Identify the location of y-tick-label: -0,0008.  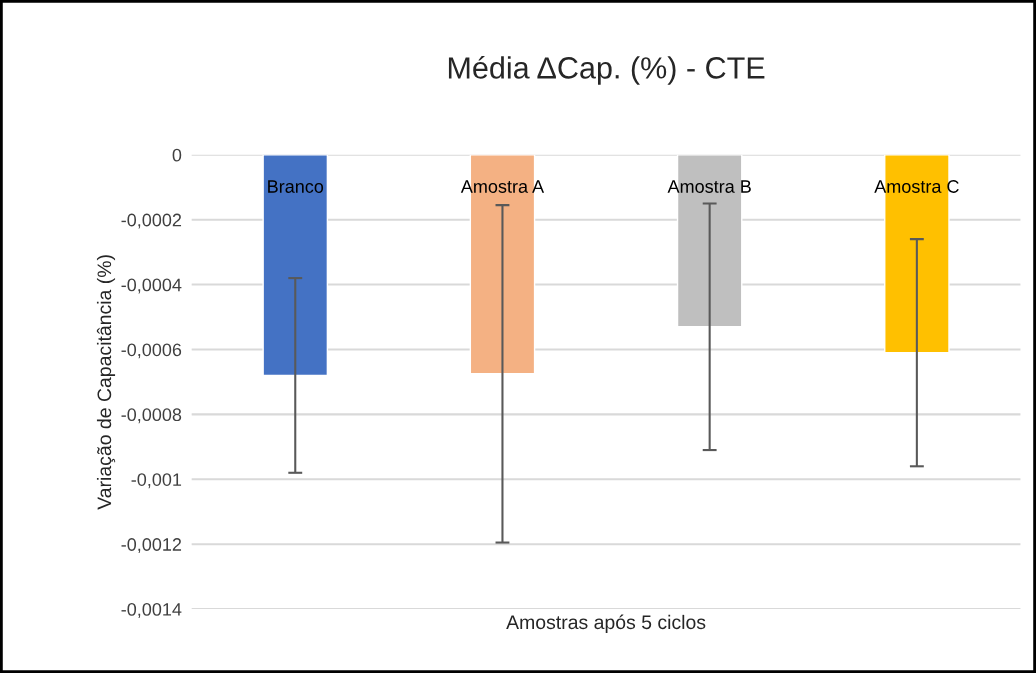
(151, 416).